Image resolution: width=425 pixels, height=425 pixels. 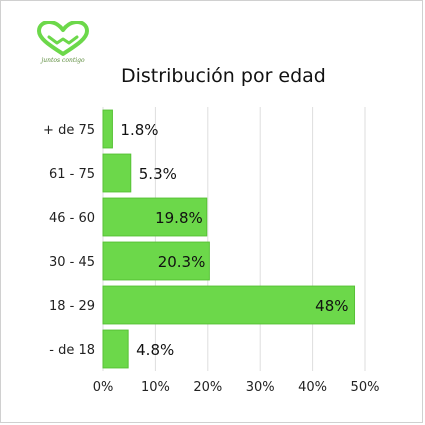 What do you see at coordinates (158, 174) in the screenshot?
I see `data-label: 5.3%` at bounding box center [158, 174].